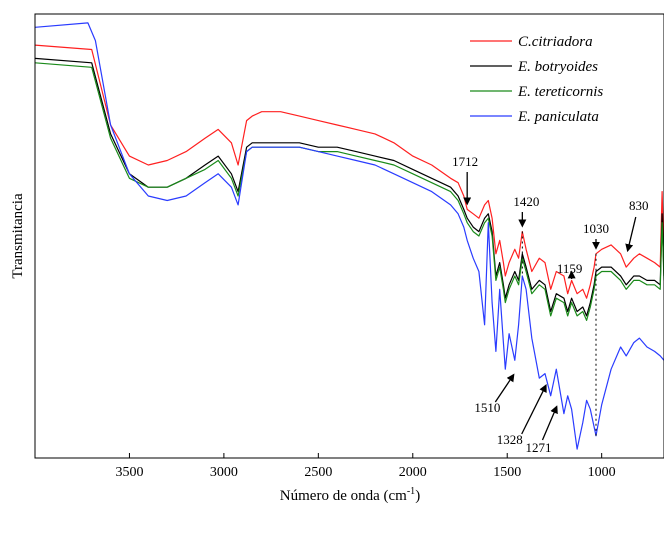 This screenshot has width=664, height=533. What do you see at coordinates (639, 205) in the screenshot?
I see `peak-label-830: 830` at bounding box center [639, 205].